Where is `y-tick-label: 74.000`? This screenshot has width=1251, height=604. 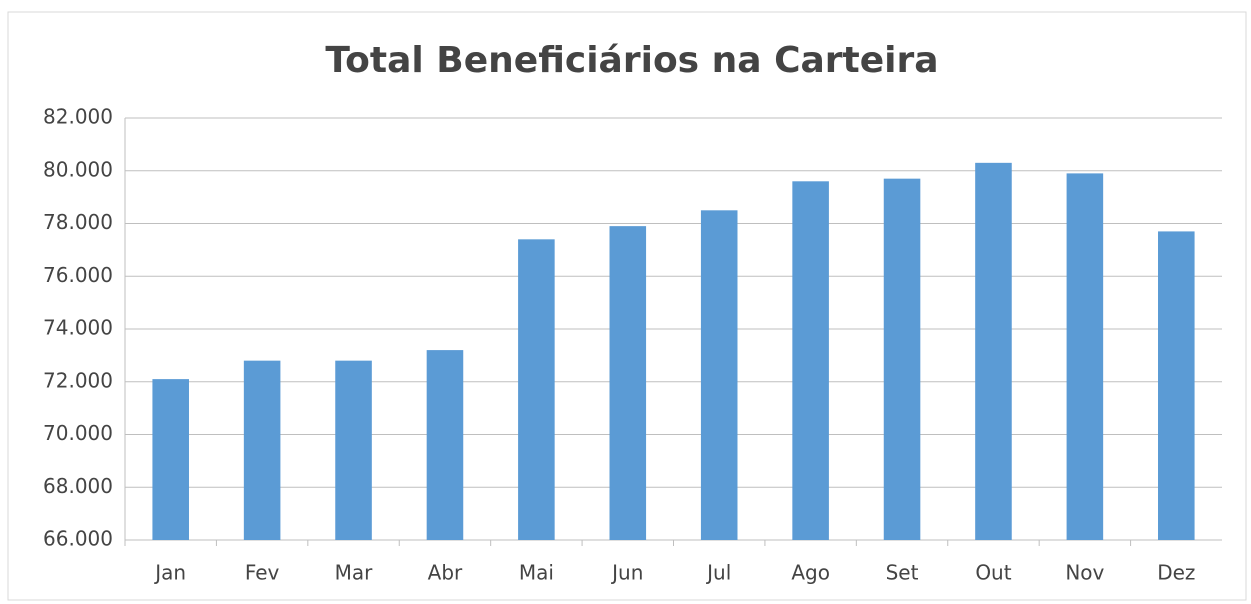
y-tick-label: 74.000 is located at coordinates (78, 328).